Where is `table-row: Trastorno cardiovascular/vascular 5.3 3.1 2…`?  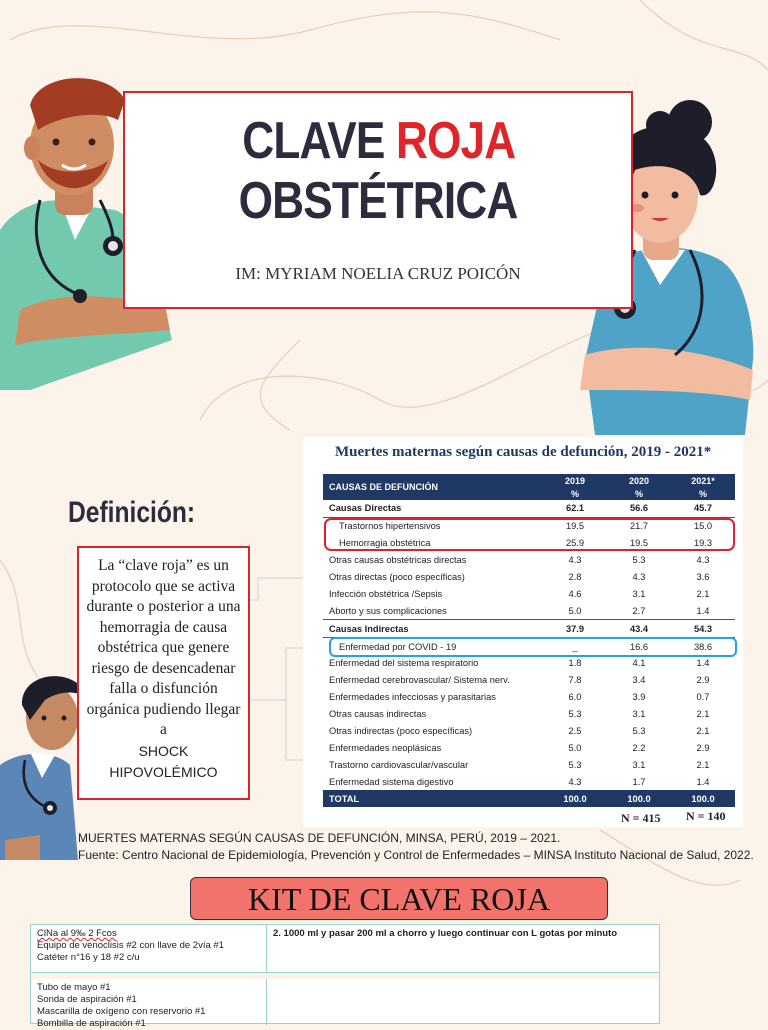 table-row: Trastorno cardiovascular/vascular 5.3 3.1 2… is located at coordinates (529, 764).